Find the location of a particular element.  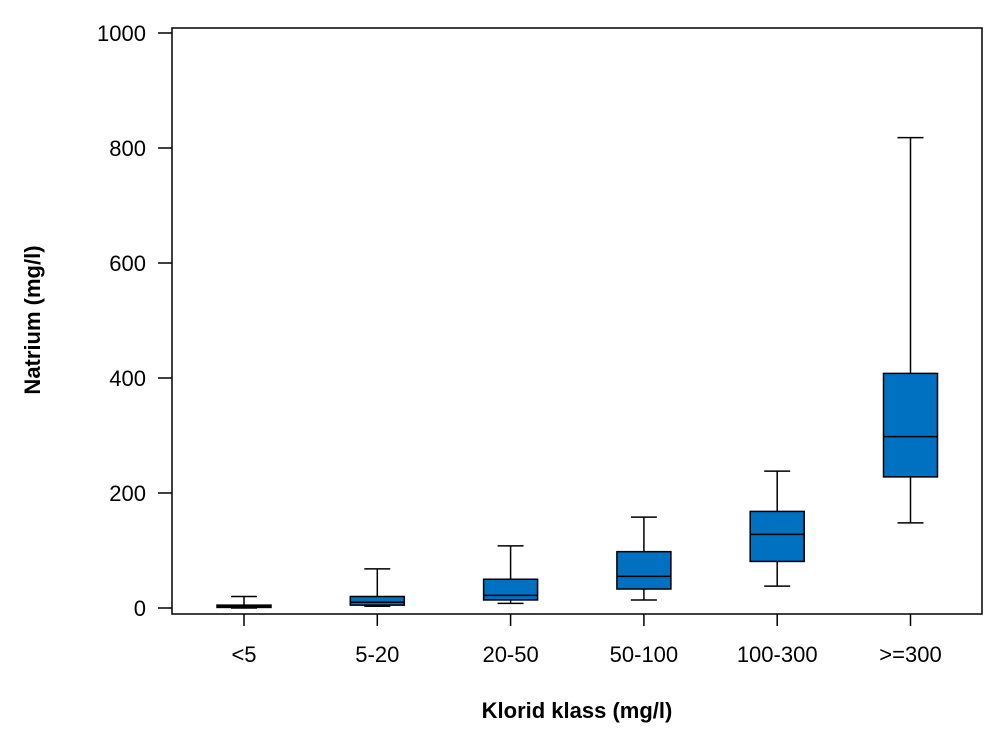

y-tick-label: 800 is located at coordinates (127, 148).